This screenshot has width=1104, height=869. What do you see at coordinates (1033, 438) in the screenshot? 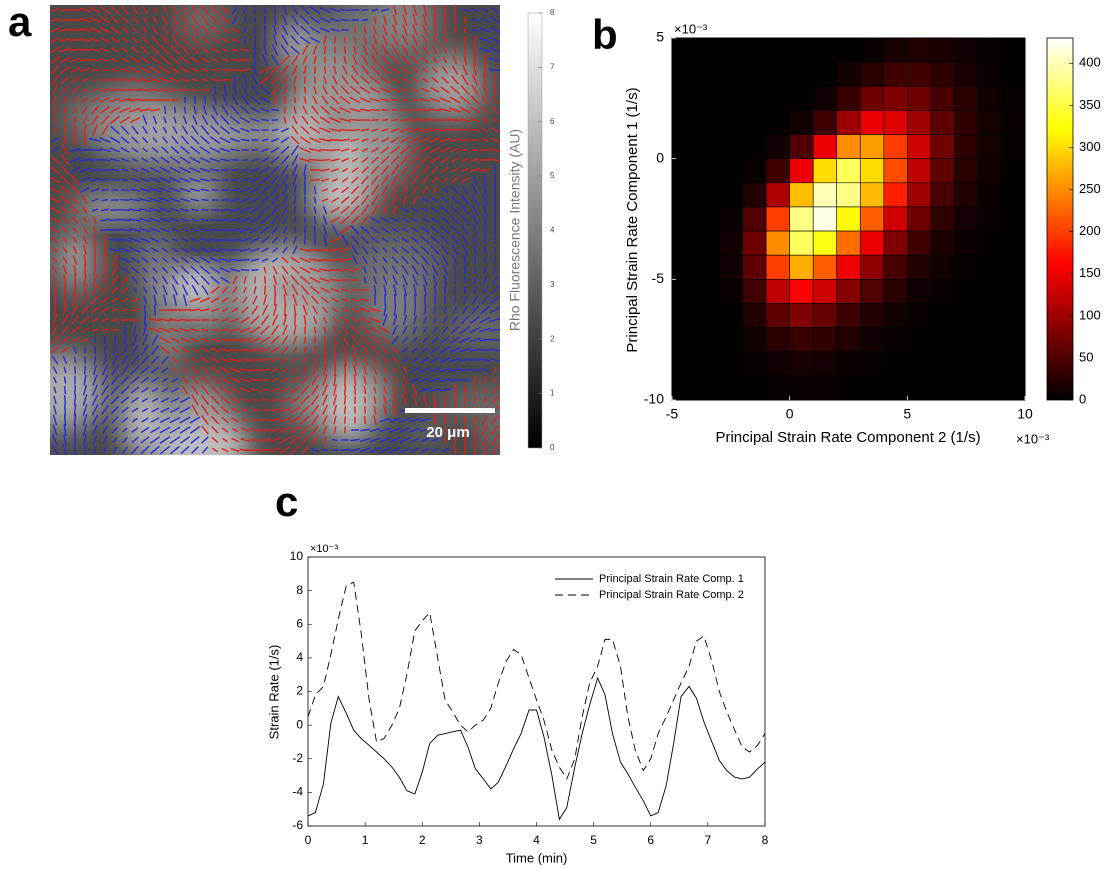
I see `x-exponent: ×10⁻³` at bounding box center [1033, 438].